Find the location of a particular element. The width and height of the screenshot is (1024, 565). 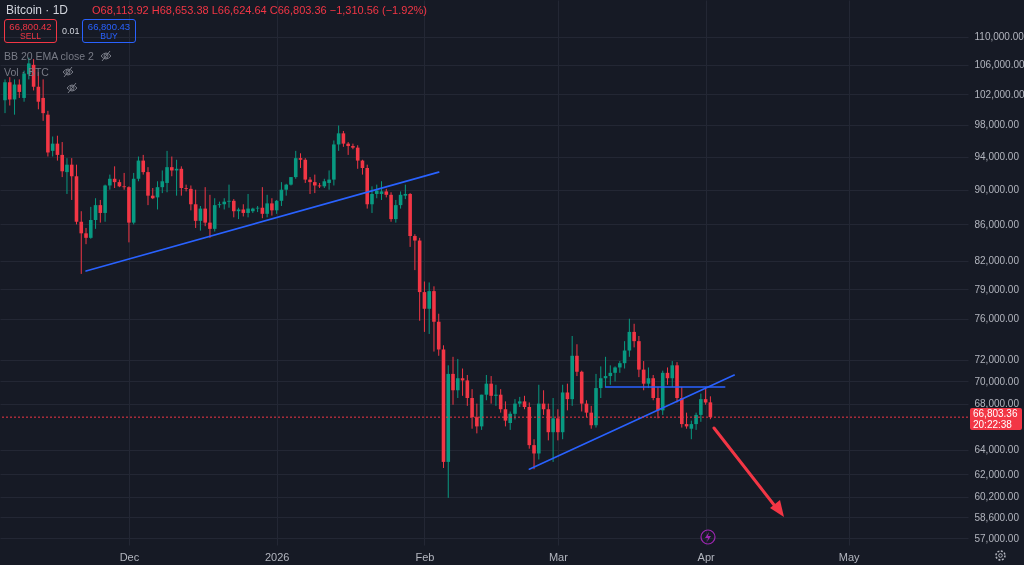

y-tick-label: 106,000.00 is located at coordinates (999, 65).